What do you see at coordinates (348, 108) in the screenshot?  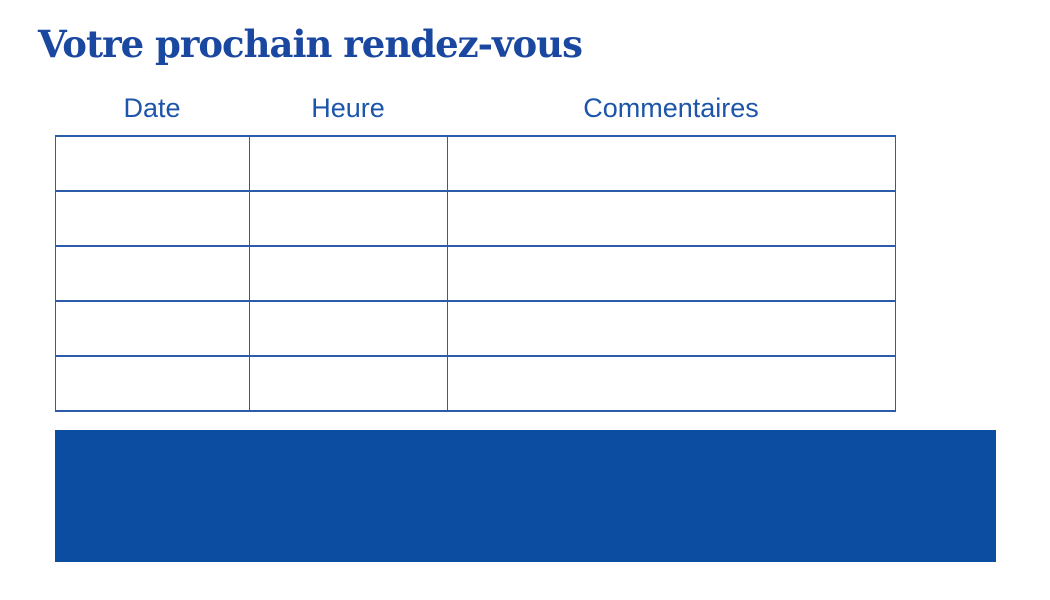 I see `column-header-heure: Heure` at bounding box center [348, 108].